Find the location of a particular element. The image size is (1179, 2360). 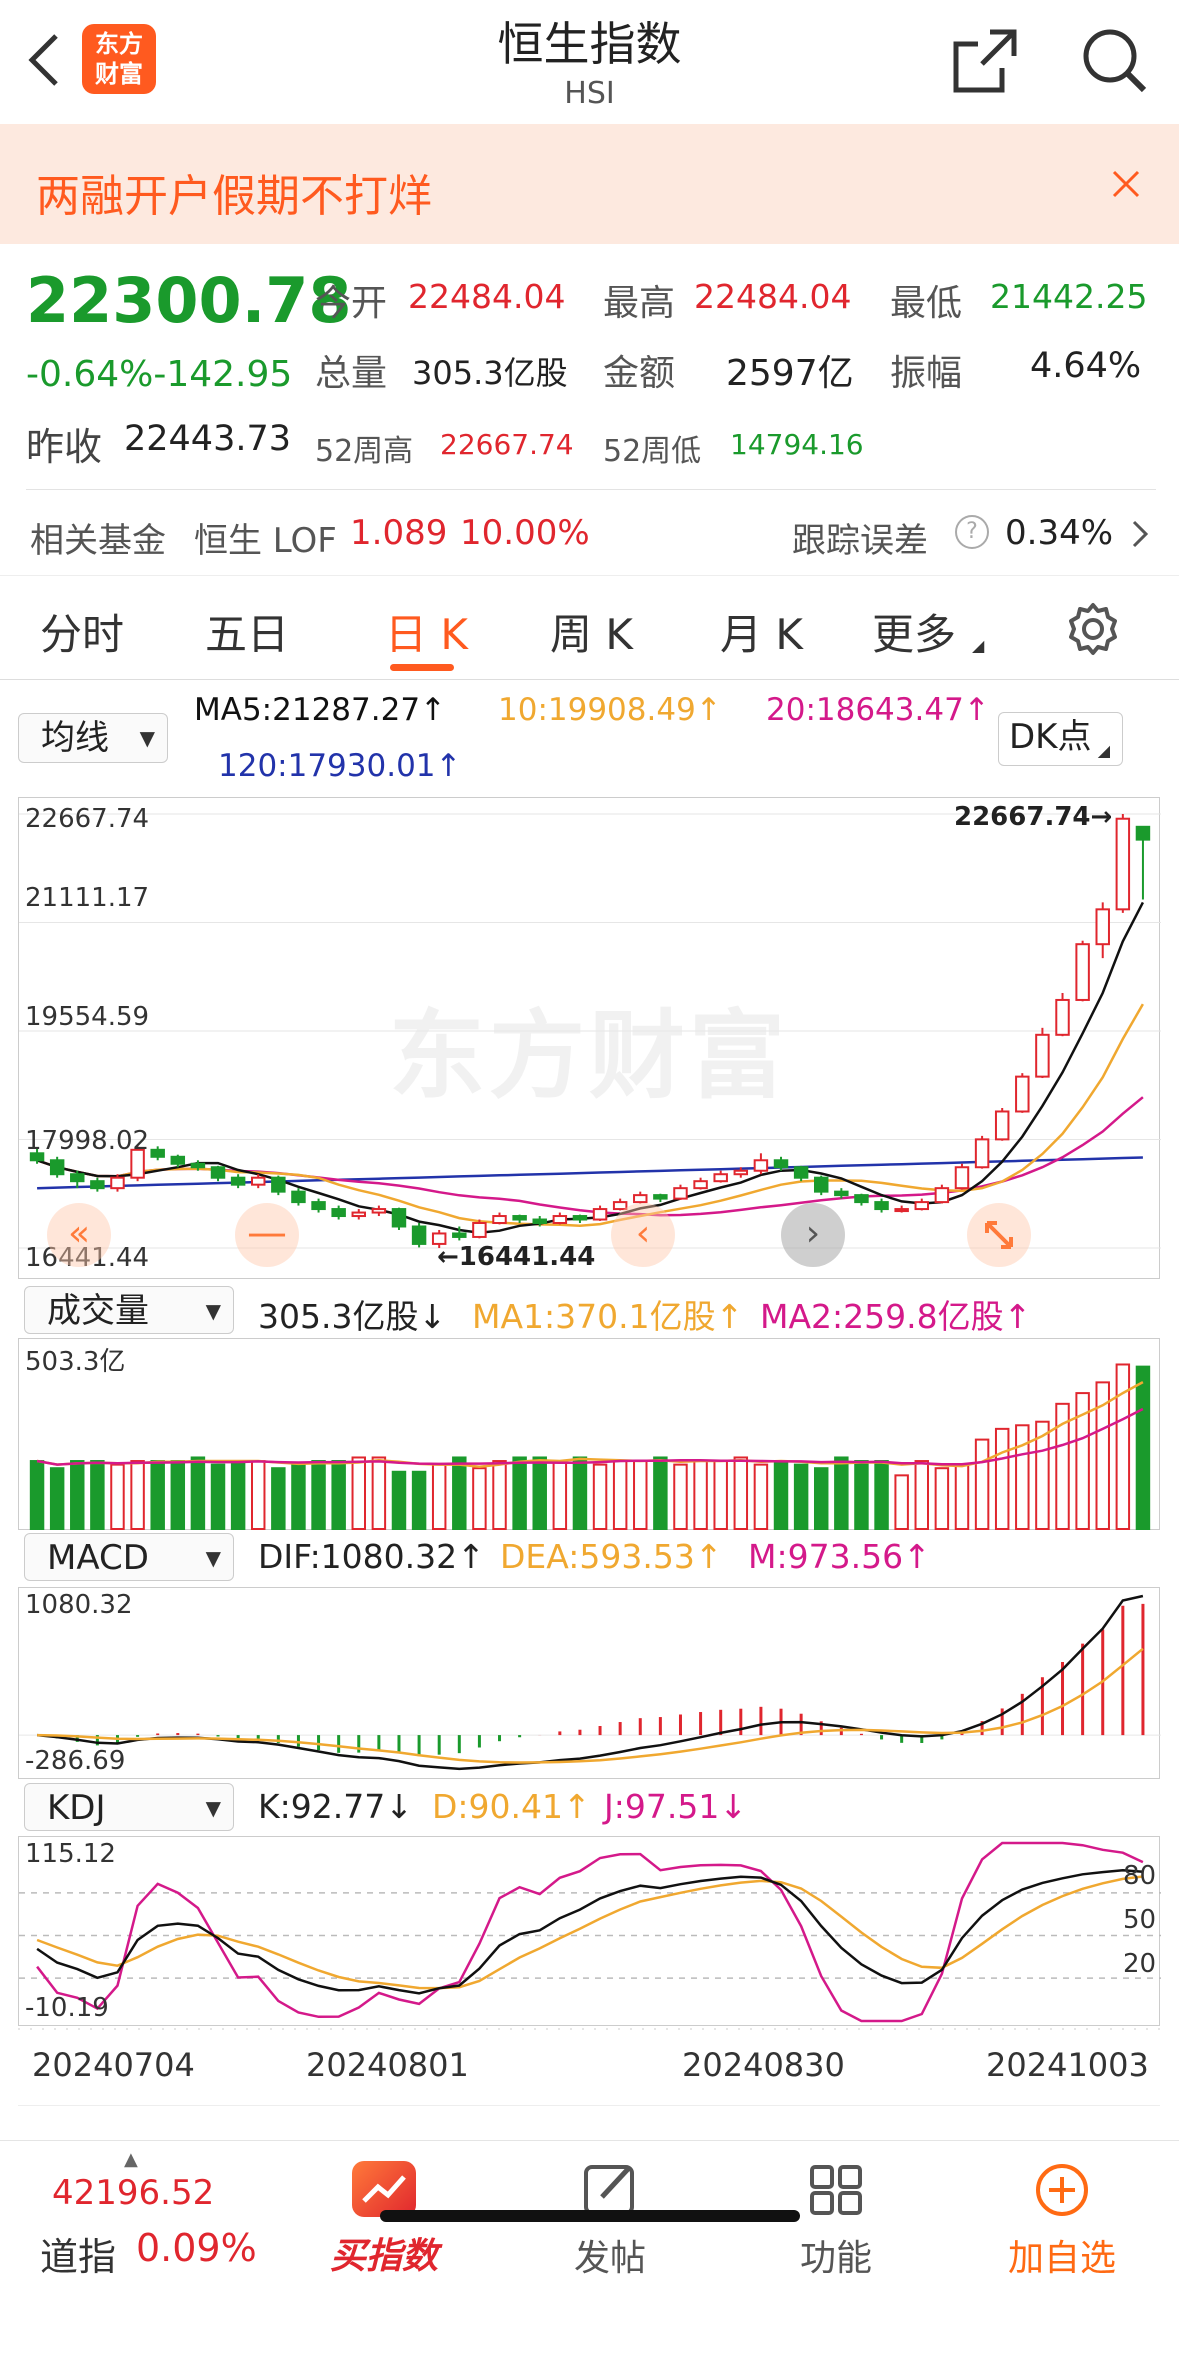

y-tick: 17998.02 is located at coordinates (87, 1141).